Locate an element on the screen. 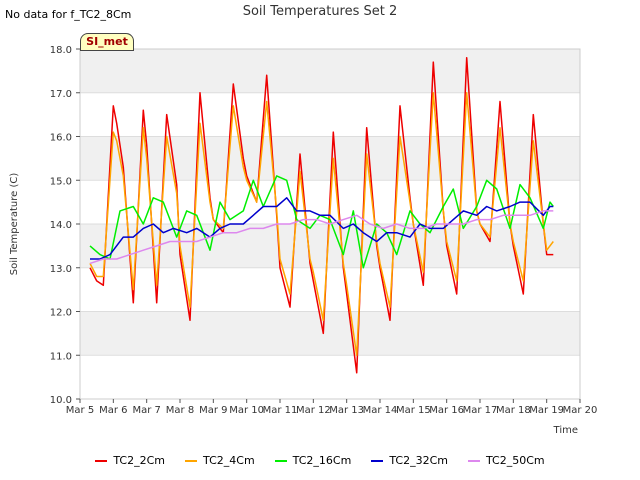  legend-item-tc2_4cm: TC2_4Cm is located at coordinates (220, 460).